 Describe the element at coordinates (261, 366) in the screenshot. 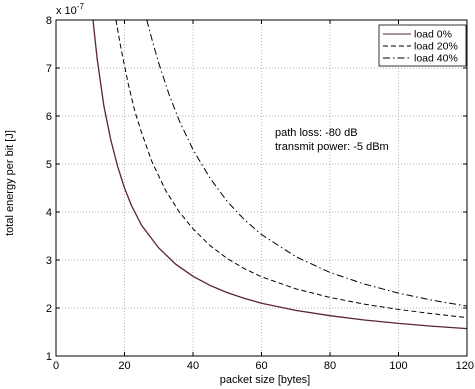

I see `x-tick-label: 60` at that location.